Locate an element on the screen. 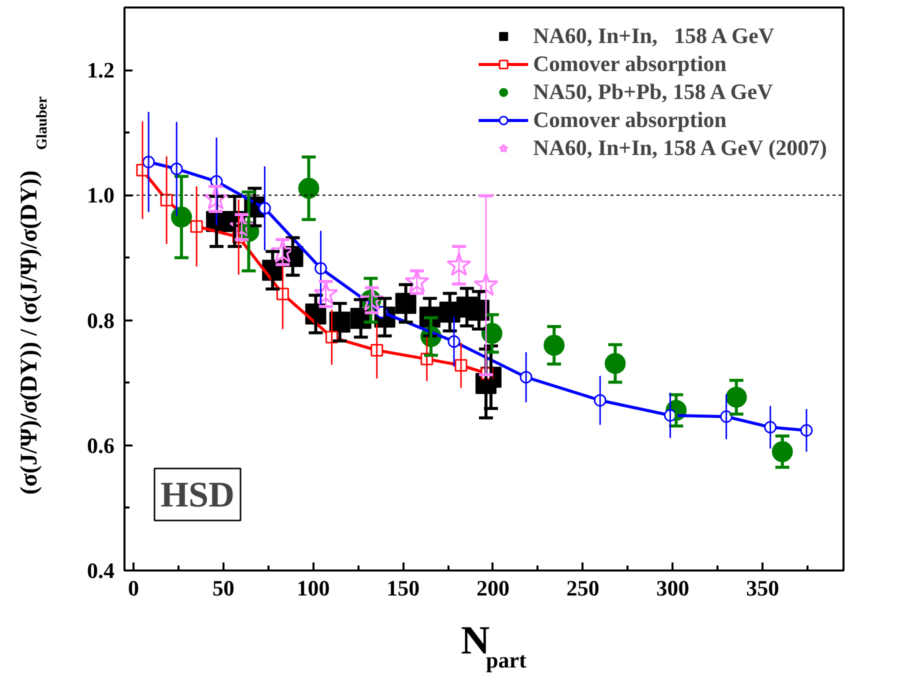 The width and height of the screenshot is (897, 682). y-tick-label: 0.4 is located at coordinates (100, 570).